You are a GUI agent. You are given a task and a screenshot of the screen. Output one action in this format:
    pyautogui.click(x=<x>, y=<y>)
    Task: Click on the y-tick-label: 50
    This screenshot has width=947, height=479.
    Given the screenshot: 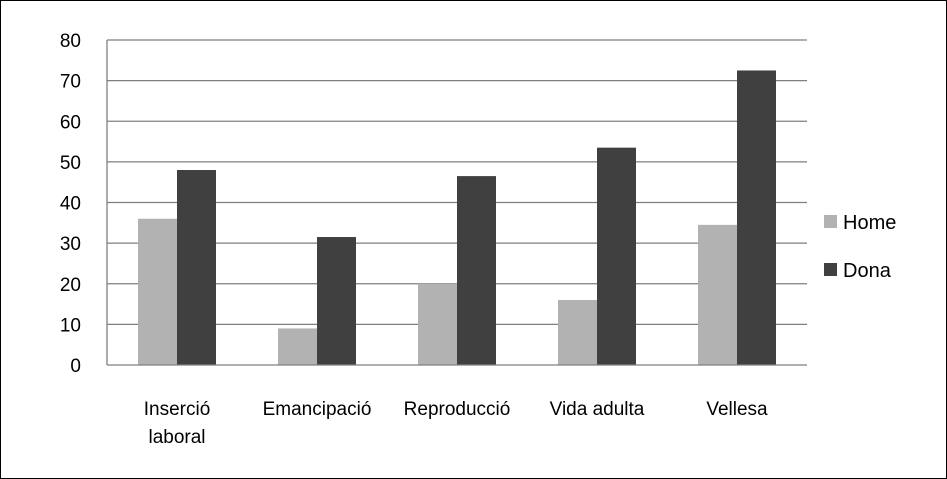 What is the action you would take?
    pyautogui.click(x=70, y=163)
    